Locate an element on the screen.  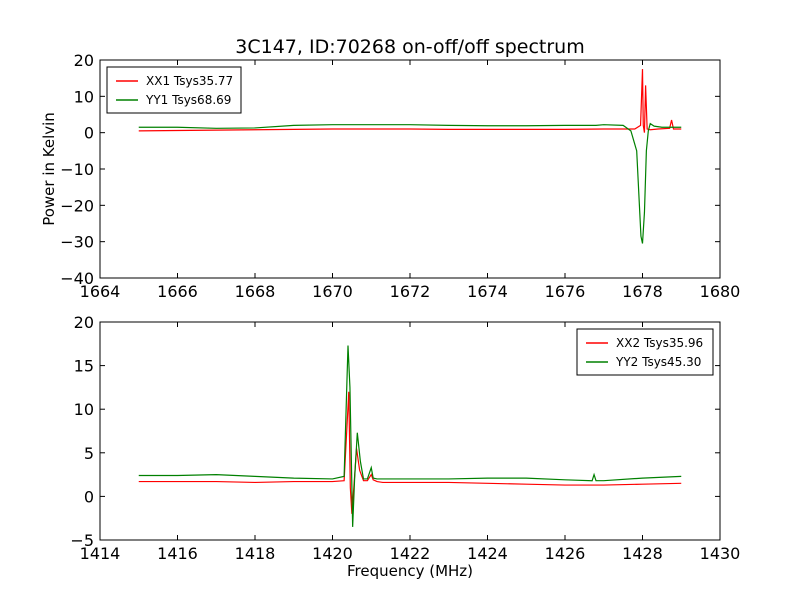
top-y-tick-label: −30 is located at coordinates (77, 242).